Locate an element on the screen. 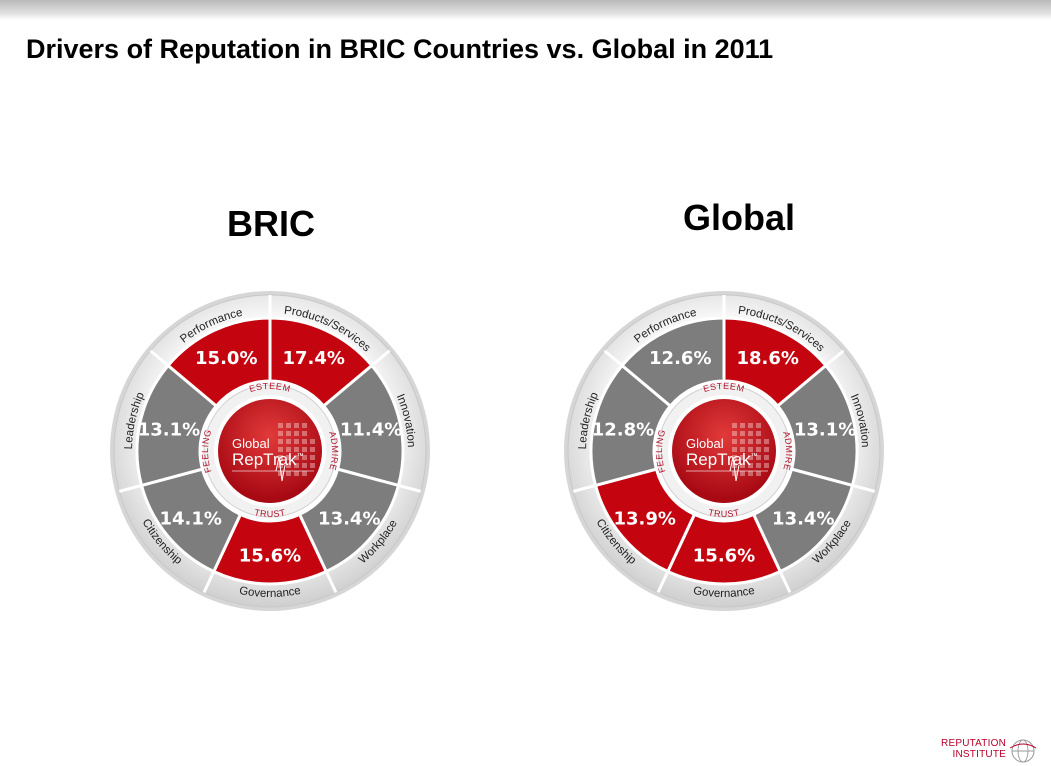 This screenshot has height=766, width=1051. value-label-performance: 12.6% is located at coordinates (680, 358).